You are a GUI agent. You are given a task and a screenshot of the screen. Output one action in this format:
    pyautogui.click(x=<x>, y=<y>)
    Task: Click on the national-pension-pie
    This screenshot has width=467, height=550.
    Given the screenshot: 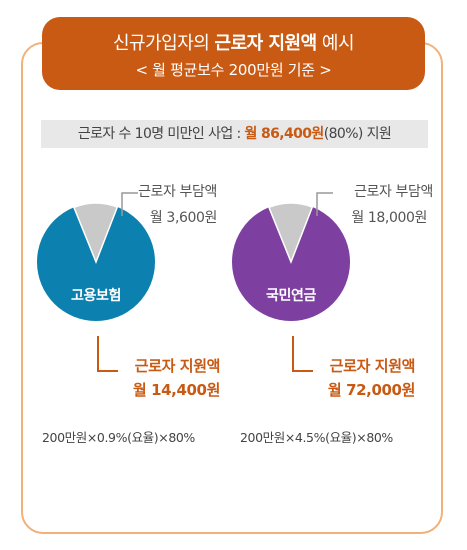 What is the action you would take?
    pyautogui.click(x=291, y=262)
    